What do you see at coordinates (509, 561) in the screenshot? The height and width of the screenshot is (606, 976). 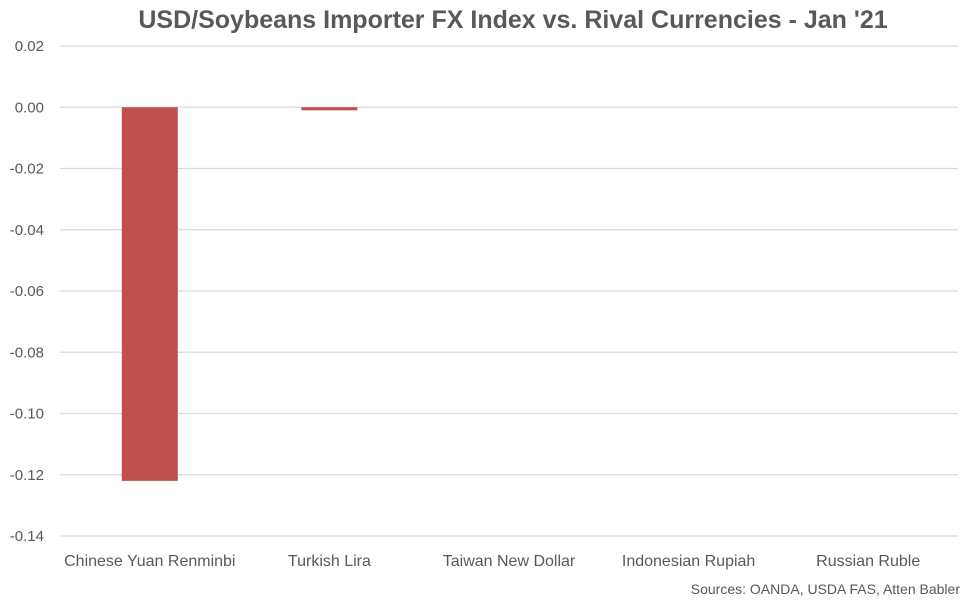 I see `x-category-label: Taiwan New Dollar` at bounding box center [509, 561].